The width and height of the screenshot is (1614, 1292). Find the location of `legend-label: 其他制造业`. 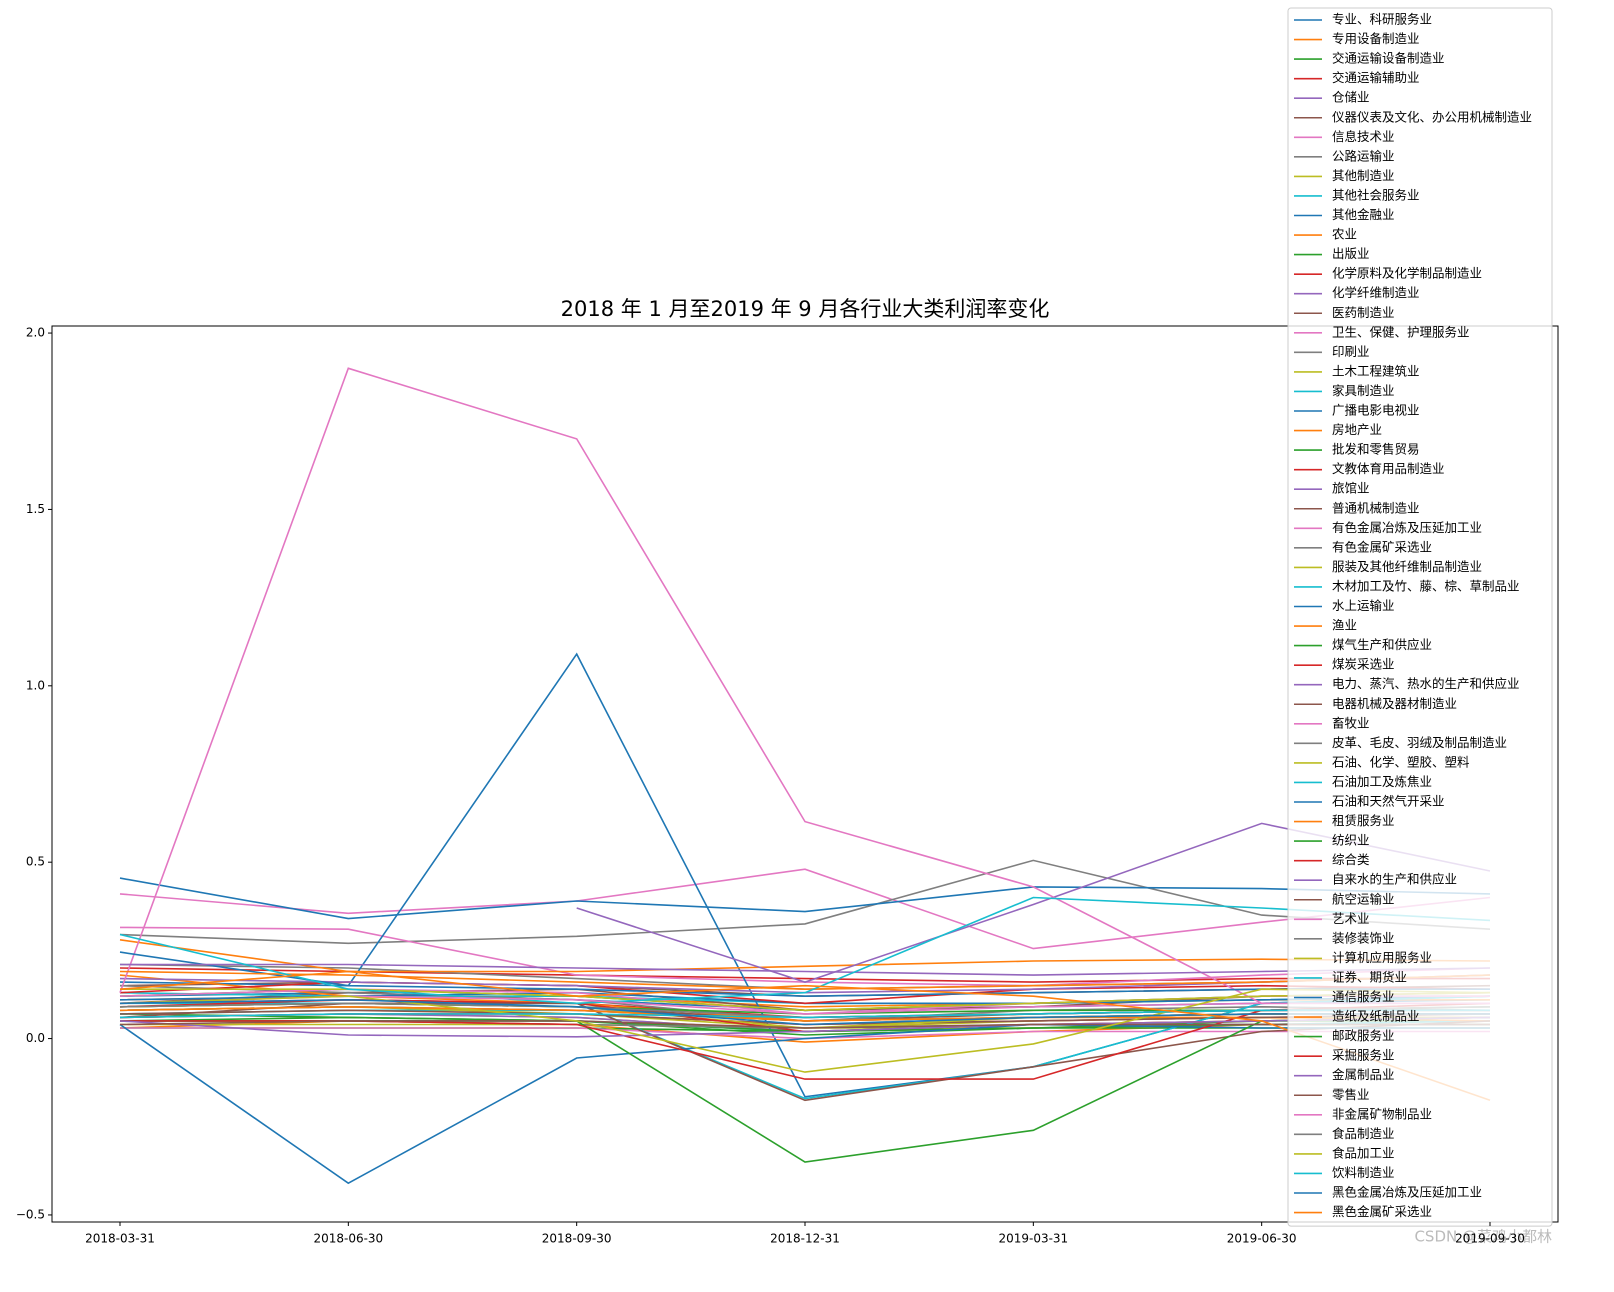

legend-label: 其他制造业 is located at coordinates (1363, 175).